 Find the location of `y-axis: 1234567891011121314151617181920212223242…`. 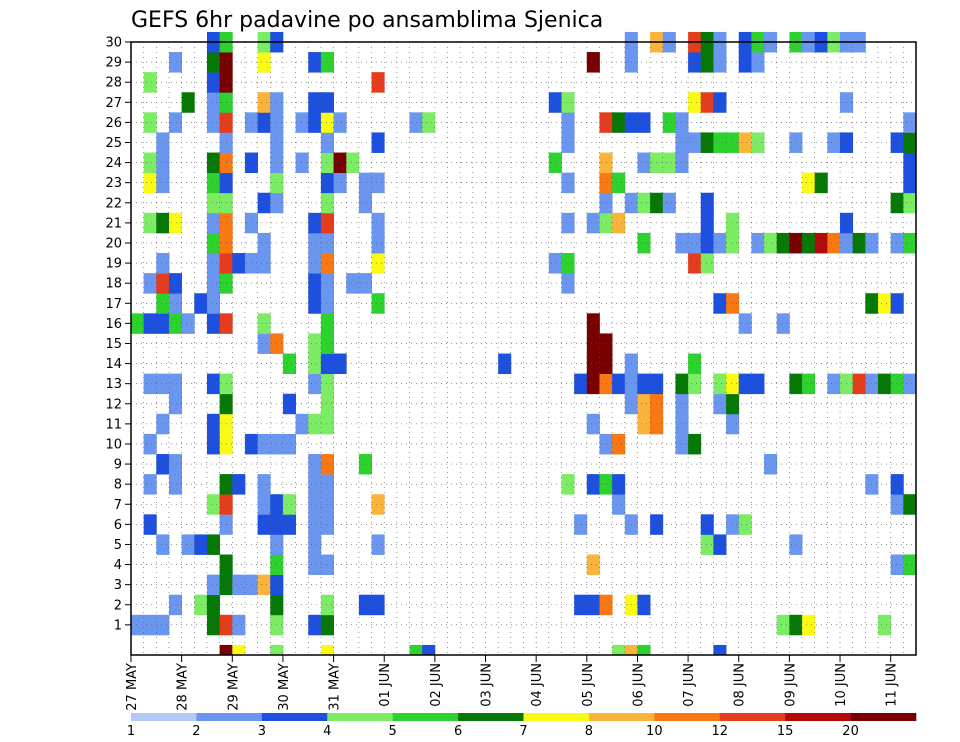

y-axis: 1234567891011121314151617181920212223242… is located at coordinates (118, 334).